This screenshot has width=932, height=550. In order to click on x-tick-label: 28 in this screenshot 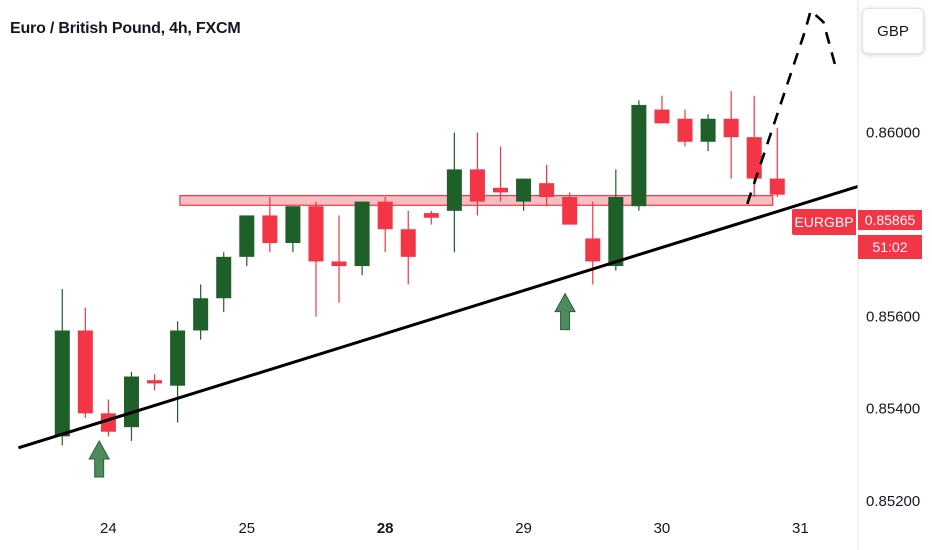, I will do `click(385, 528)`.